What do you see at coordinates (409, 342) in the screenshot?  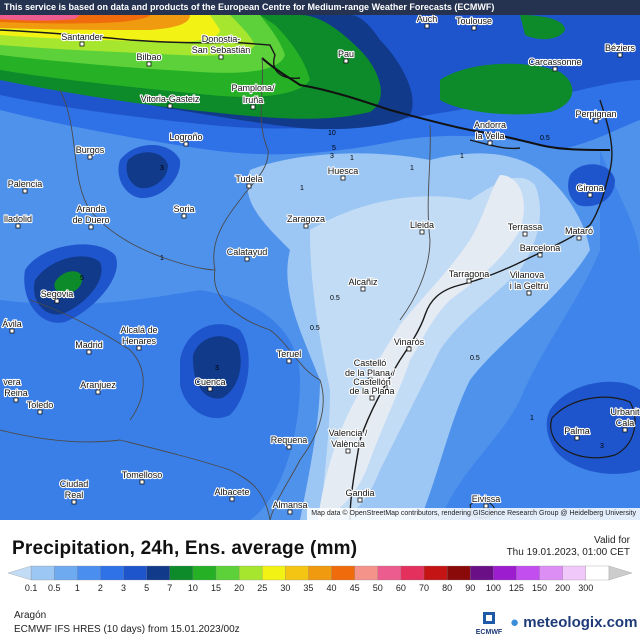 I see `city-label: Vinaròs` at bounding box center [409, 342].